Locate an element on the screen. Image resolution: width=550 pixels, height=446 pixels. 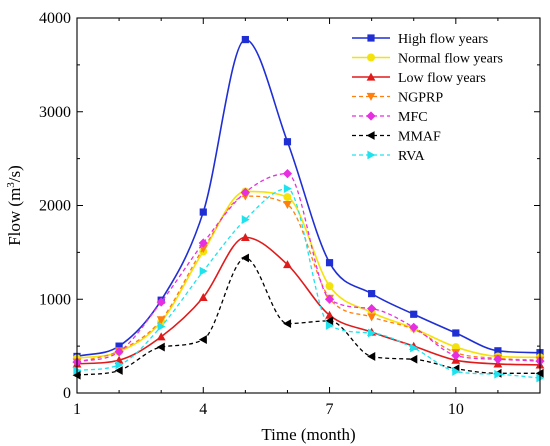
x-tick-label: 4 is located at coordinates (203, 409).